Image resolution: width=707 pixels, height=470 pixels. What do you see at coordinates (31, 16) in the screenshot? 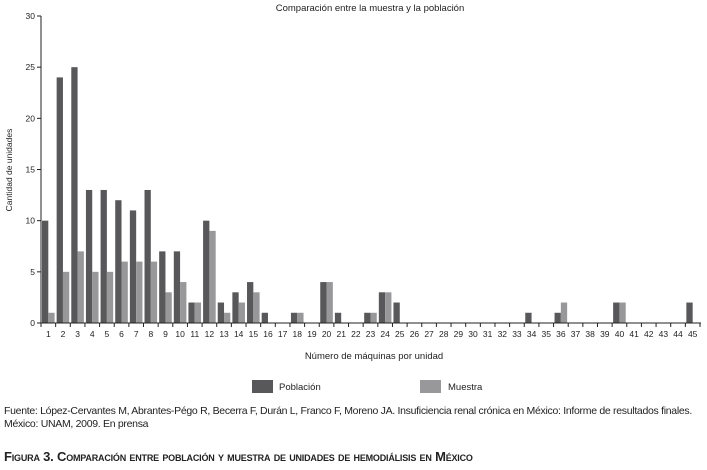
I see `y-tick-label: 30` at bounding box center [31, 16].